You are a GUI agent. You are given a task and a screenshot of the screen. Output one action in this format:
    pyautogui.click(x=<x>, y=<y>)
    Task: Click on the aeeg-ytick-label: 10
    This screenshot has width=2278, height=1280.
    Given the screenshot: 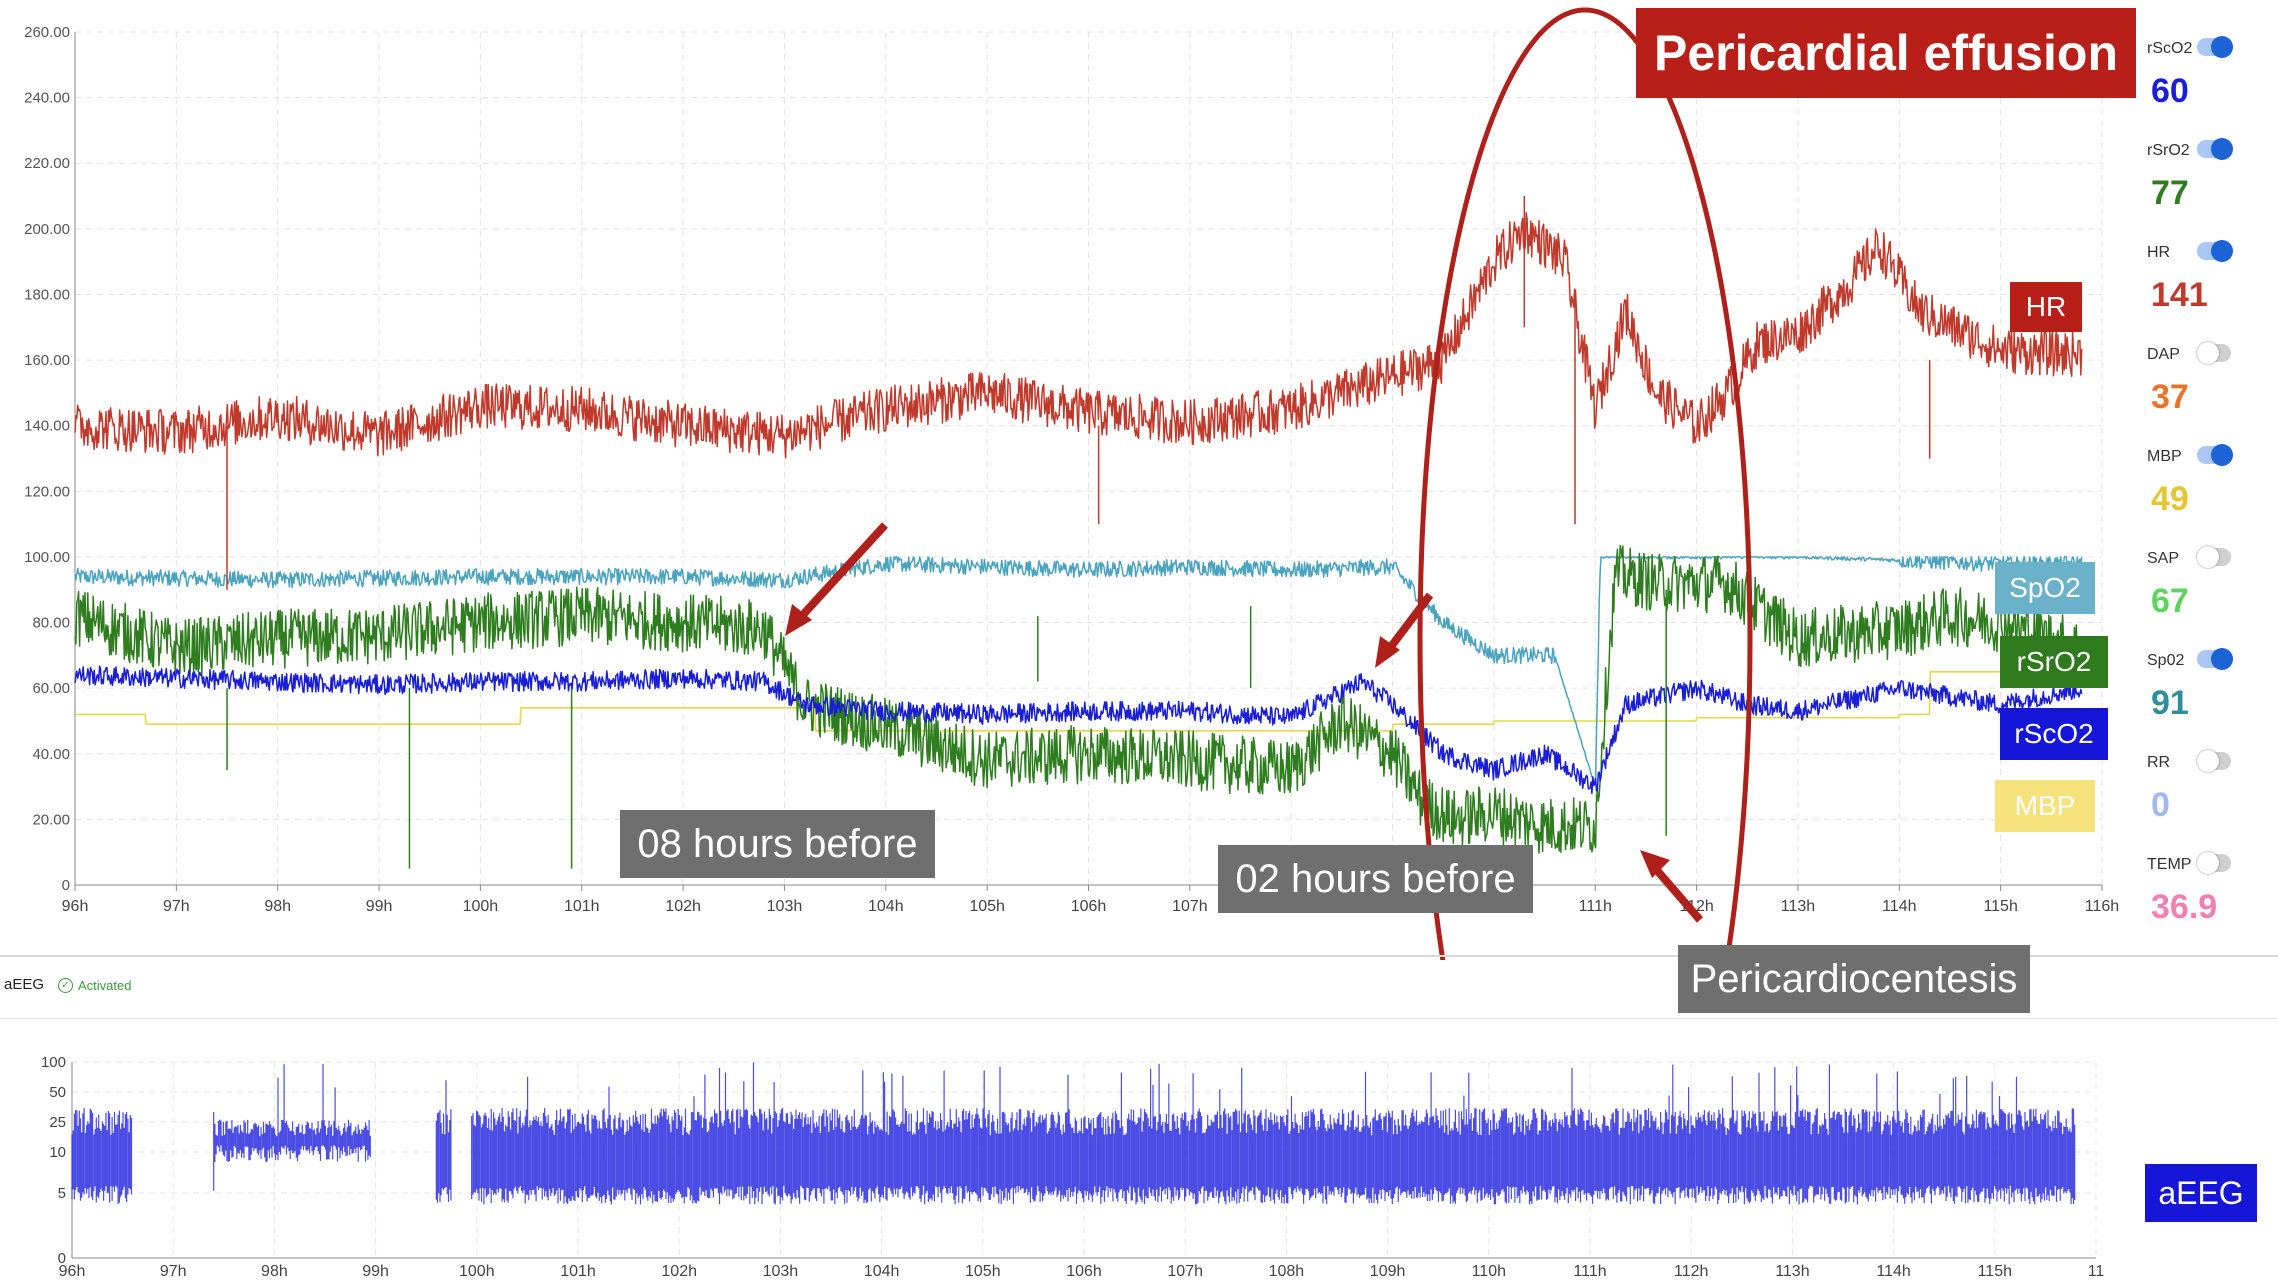 What is the action you would take?
    pyautogui.click(x=57, y=1152)
    